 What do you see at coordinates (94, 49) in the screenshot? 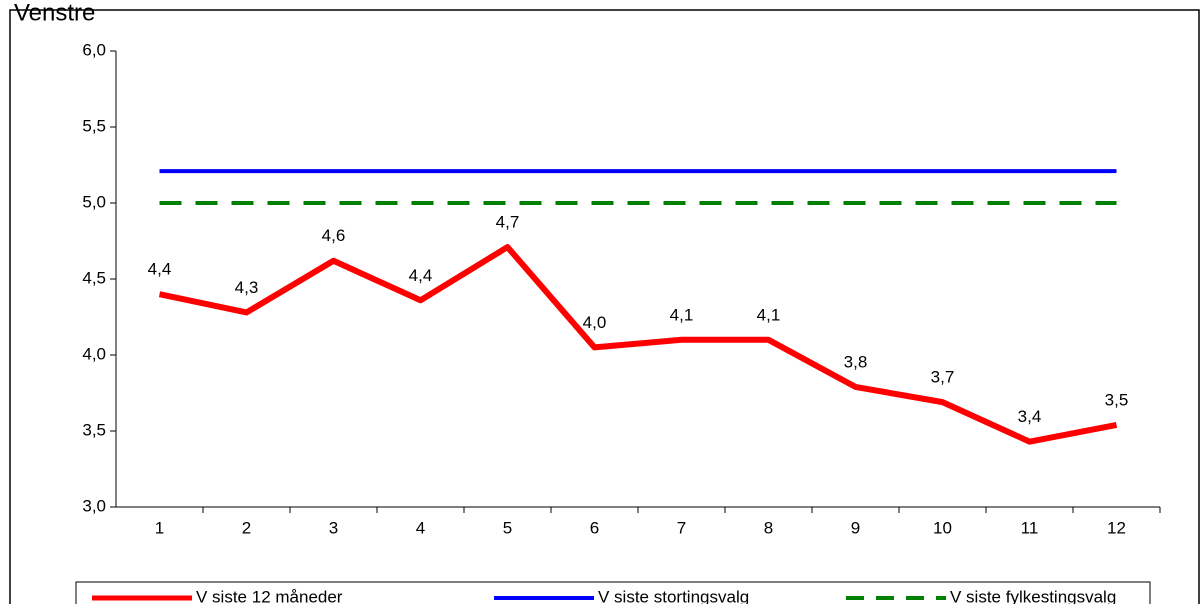
I see `y-tick-label: 6,0` at bounding box center [94, 49].